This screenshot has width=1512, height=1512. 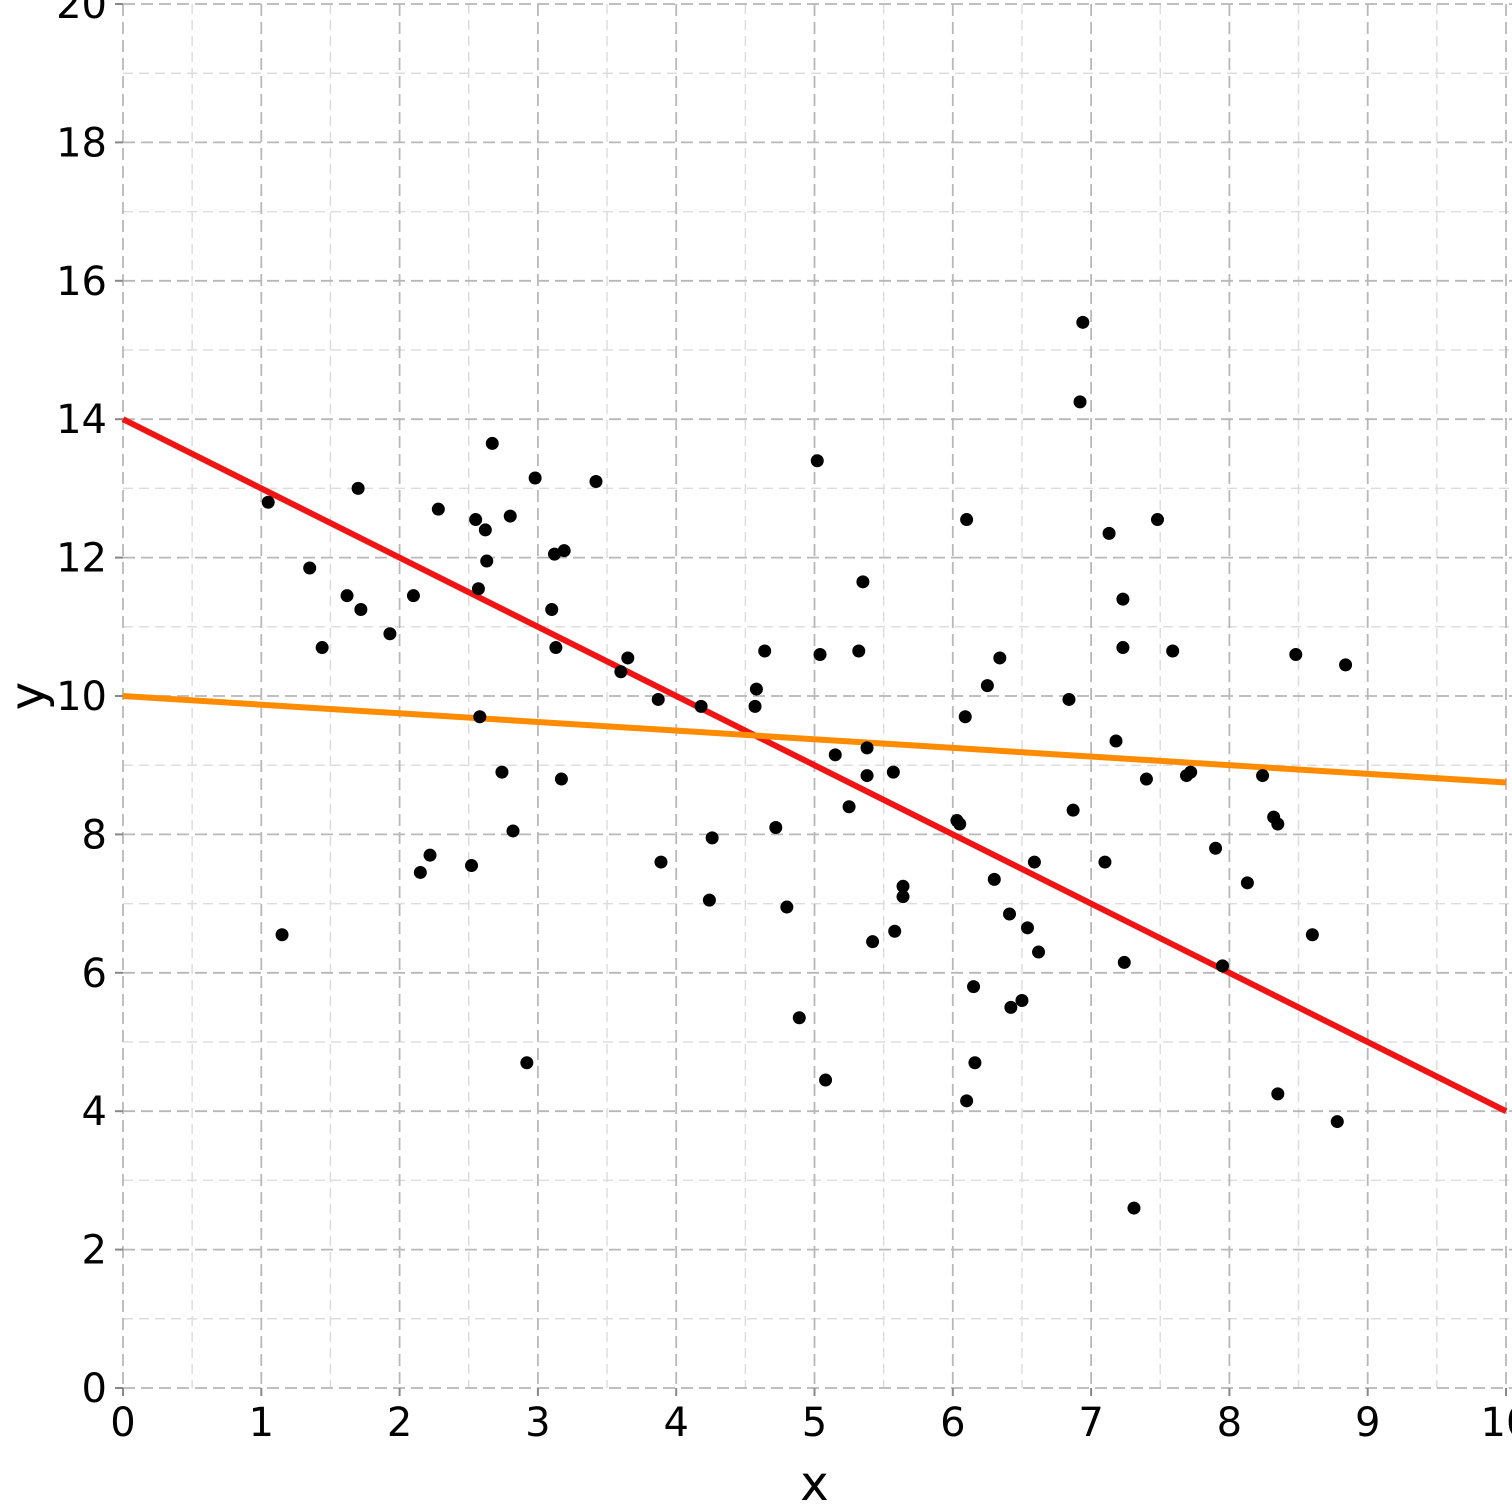 I want to click on y-tick-labels: 0 2 4 6 8 10 12 14 16 18 20, so click(x=81, y=706).